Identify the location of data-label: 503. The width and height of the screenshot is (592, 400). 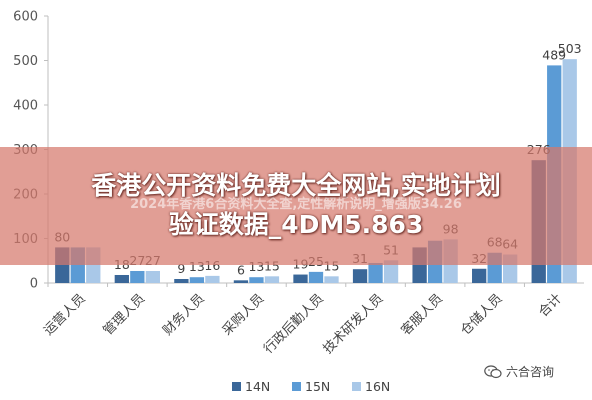
(570, 48).